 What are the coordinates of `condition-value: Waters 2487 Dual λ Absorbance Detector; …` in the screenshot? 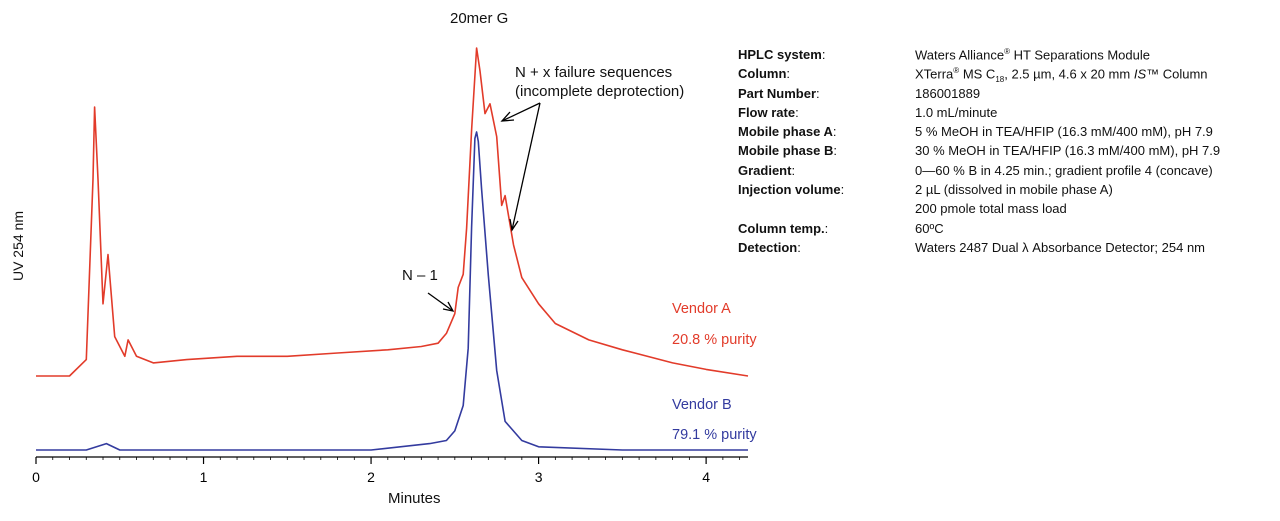 It's located at (1060, 247).